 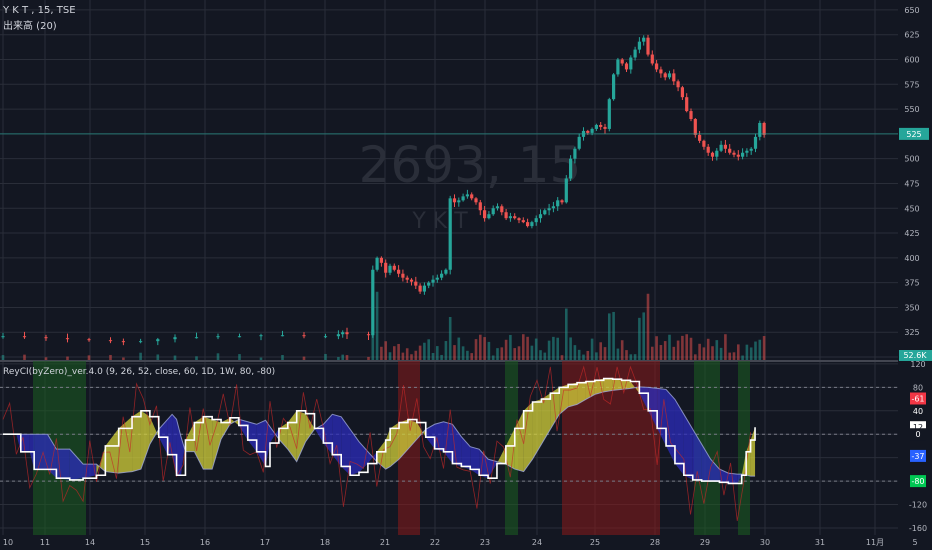 I want to click on lagged-line, so click(x=379, y=431).